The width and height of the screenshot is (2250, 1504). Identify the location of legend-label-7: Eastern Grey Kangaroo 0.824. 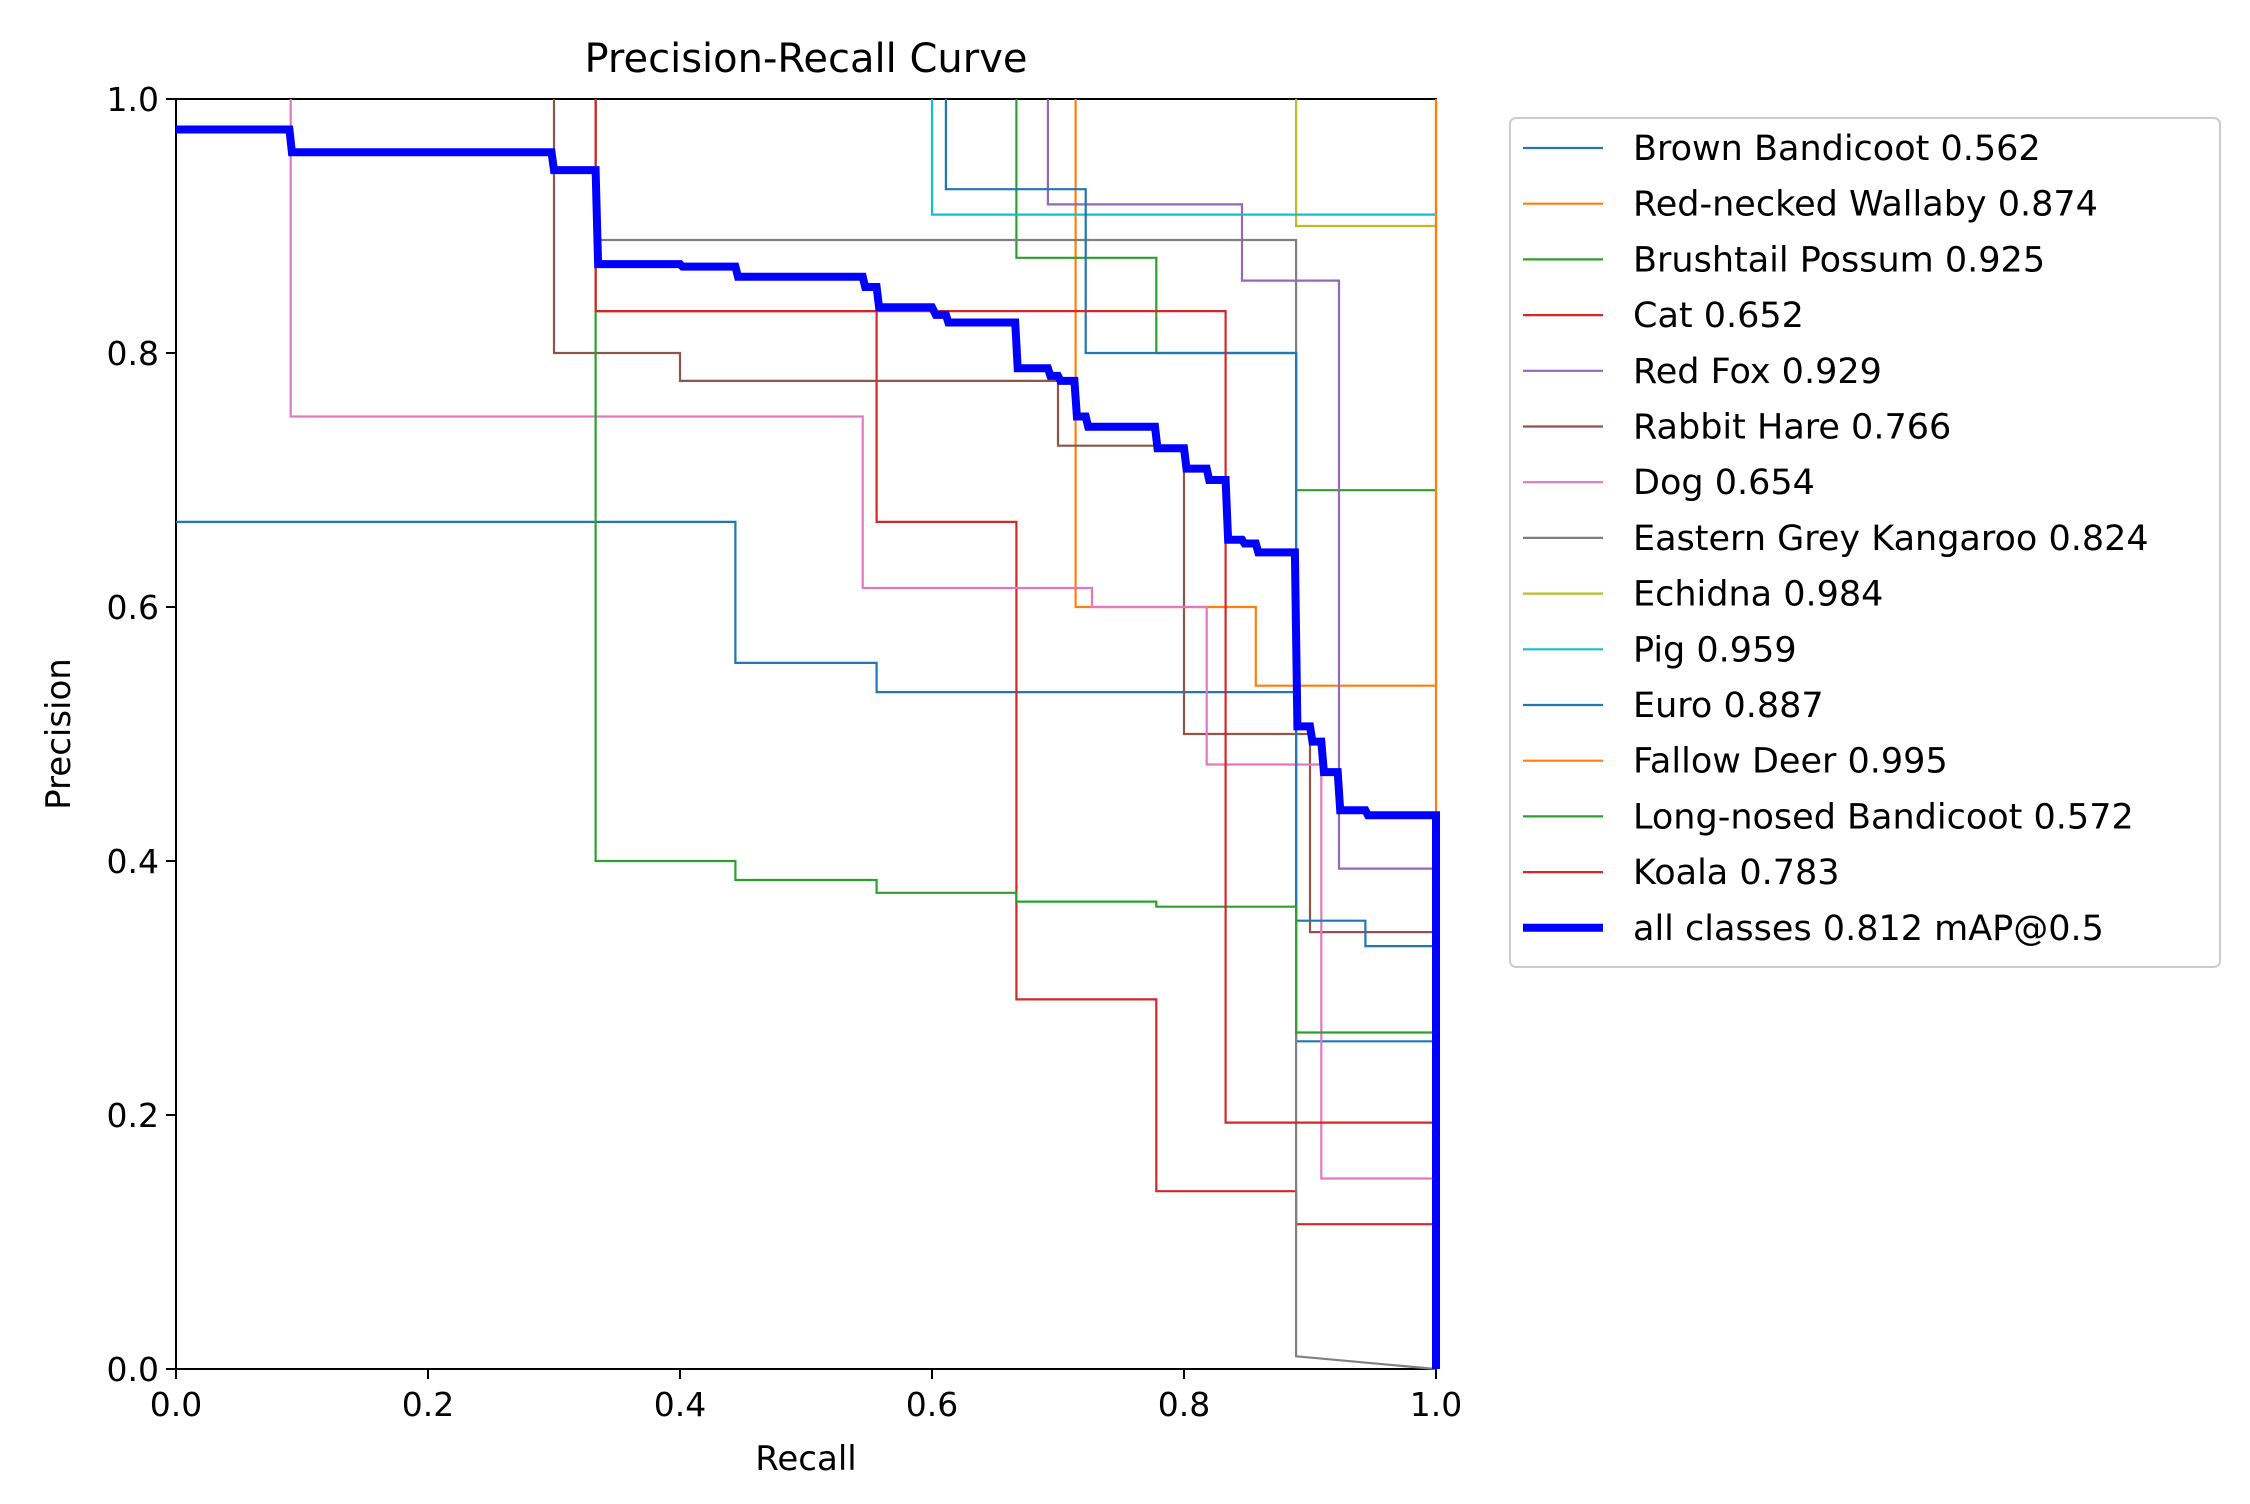
(1891, 539).